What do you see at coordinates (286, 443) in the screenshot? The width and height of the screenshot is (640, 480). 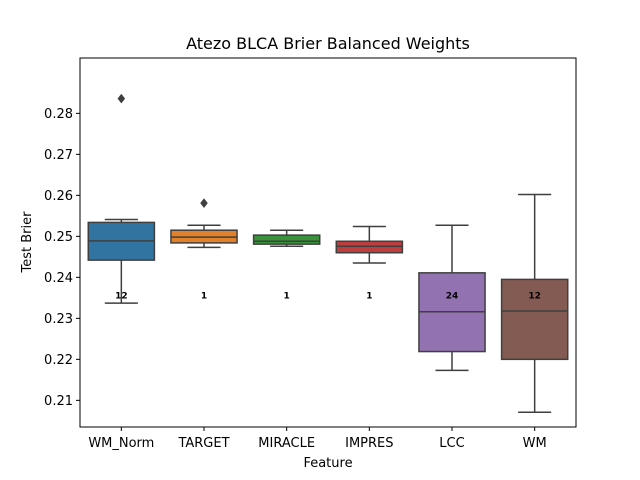 I see `x-tick-label: MIRACLE` at bounding box center [286, 443].